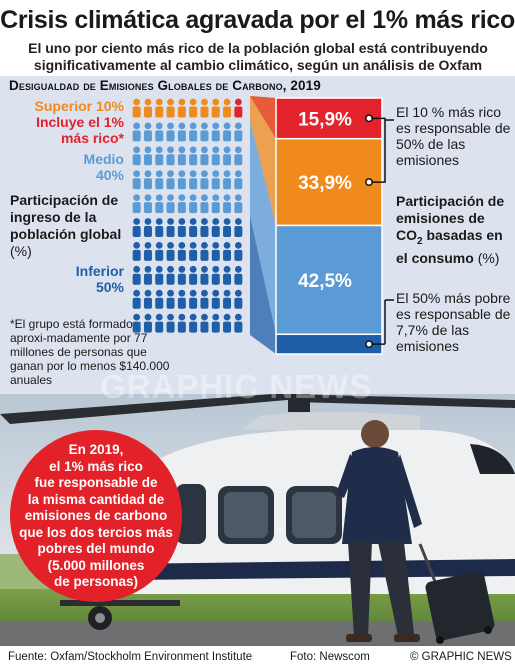 The height and width of the screenshot is (669, 515). What do you see at coordinates (325, 119) in the screenshot?
I see `emissions-value-label: 15,9%` at bounding box center [325, 119].